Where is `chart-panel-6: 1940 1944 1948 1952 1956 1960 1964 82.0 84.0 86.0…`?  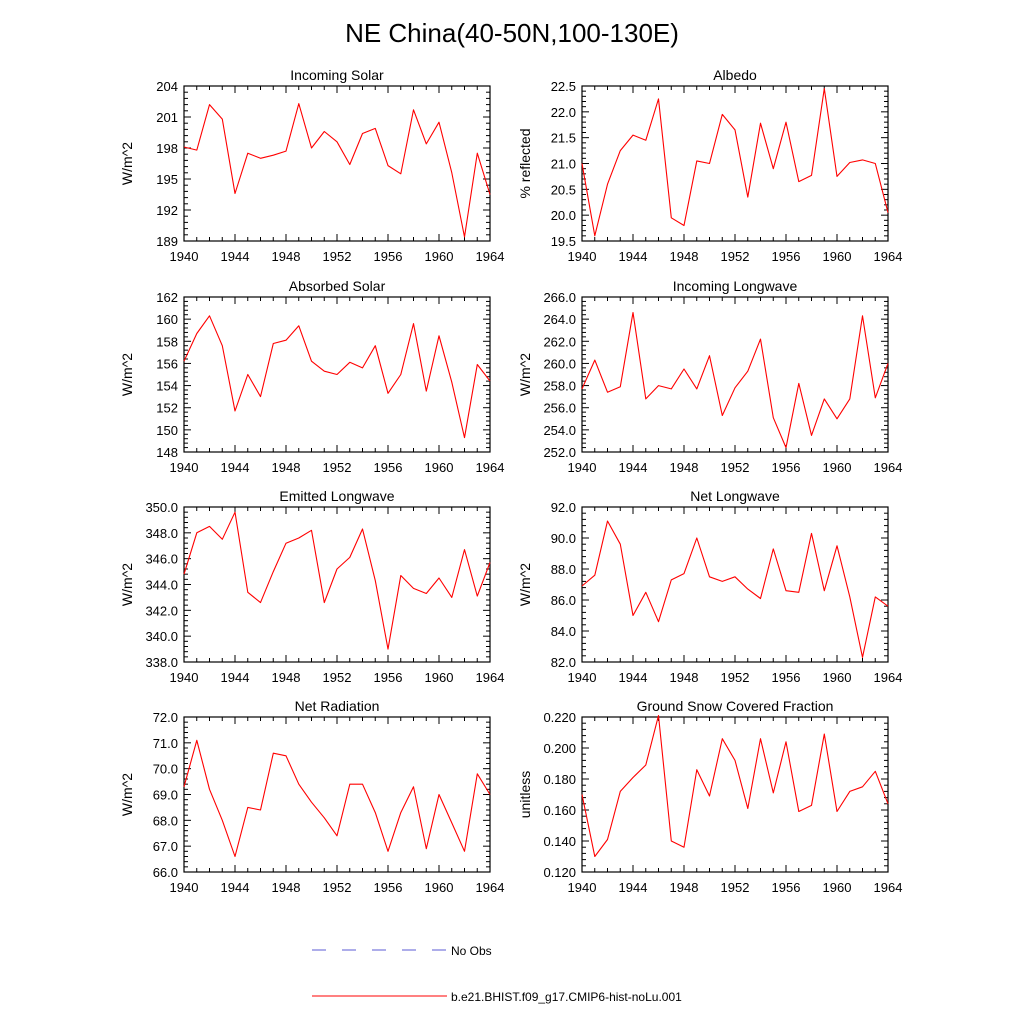 chart-panel-6: 1940 1944 1948 1952 1956 1960 1964 82.0 84.0 86.0… is located at coordinates (709, 586).